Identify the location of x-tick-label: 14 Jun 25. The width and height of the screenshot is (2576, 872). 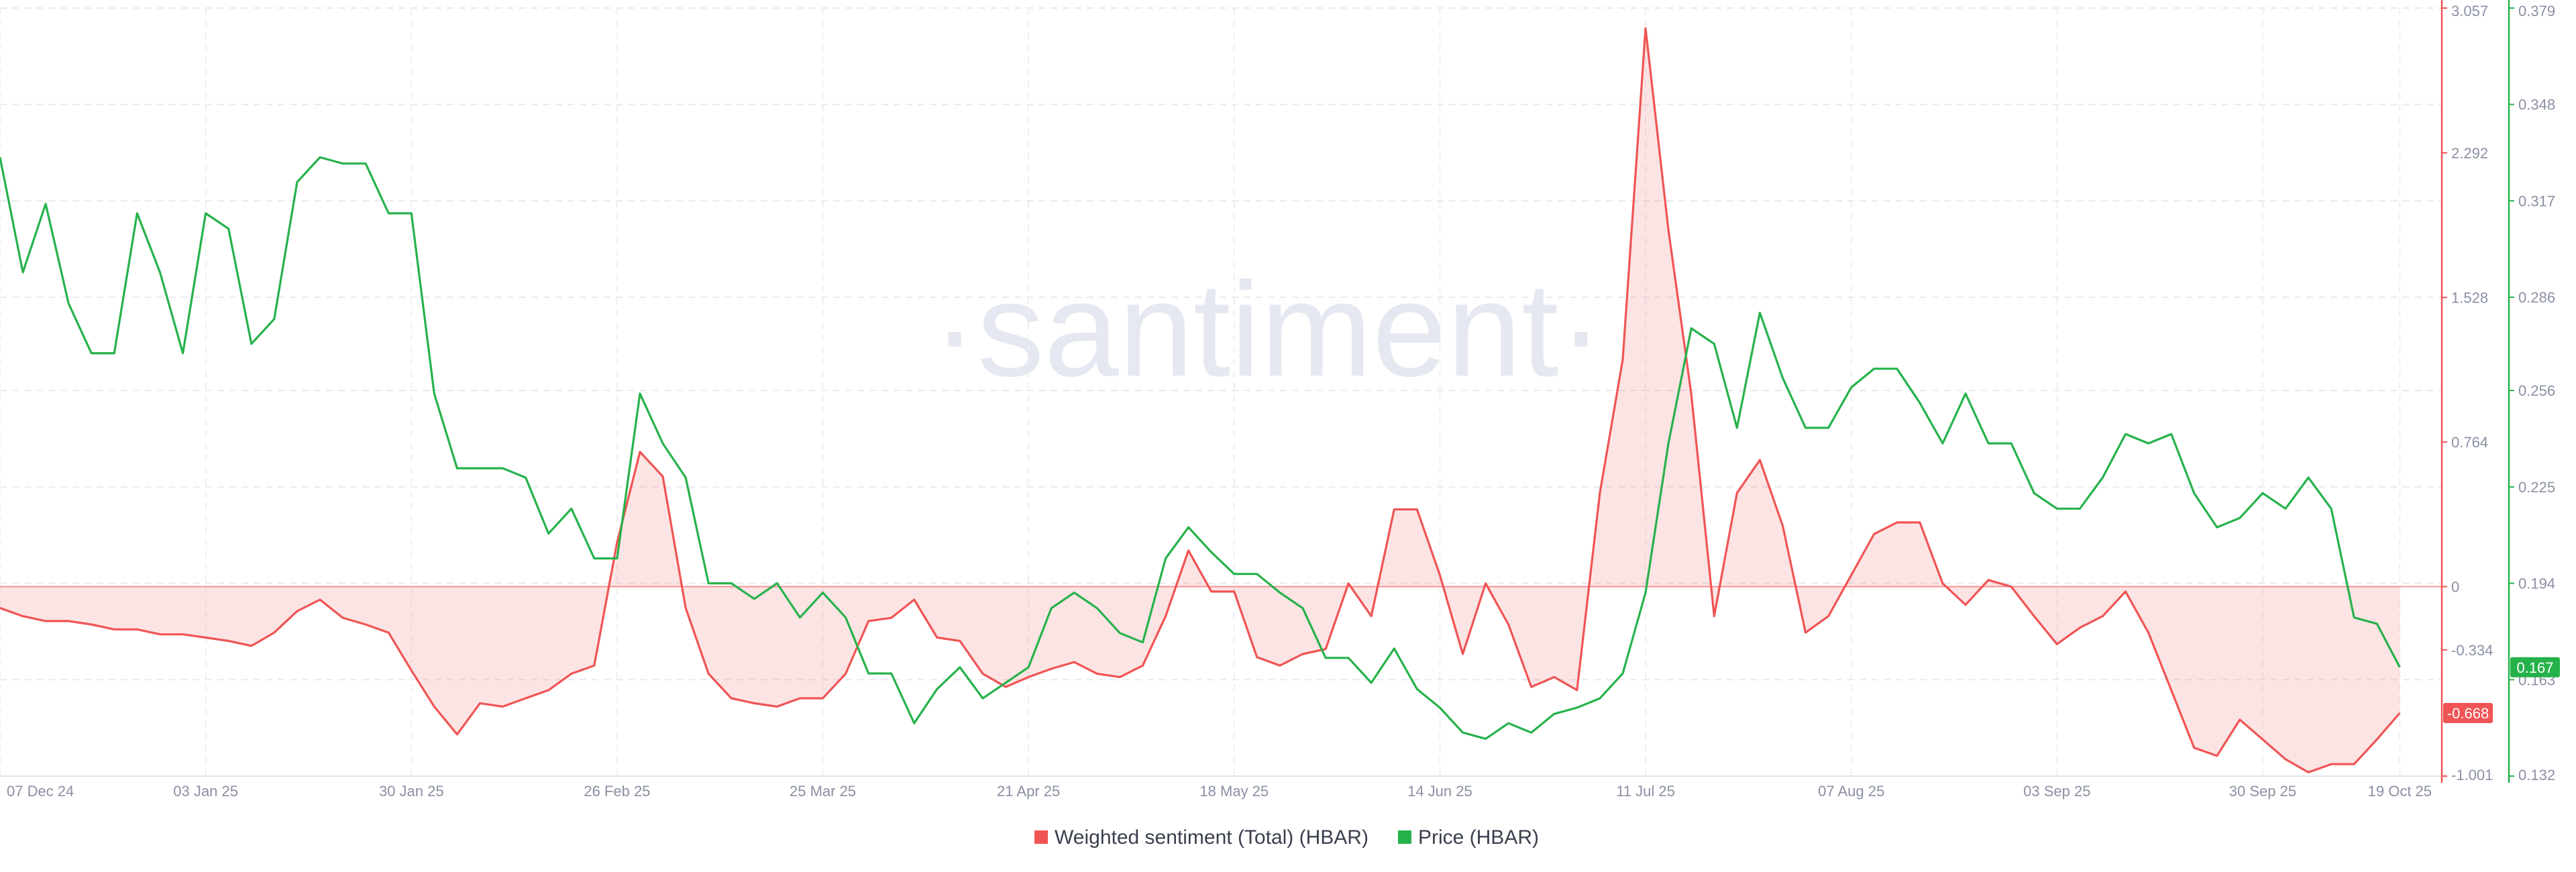
(1439, 791).